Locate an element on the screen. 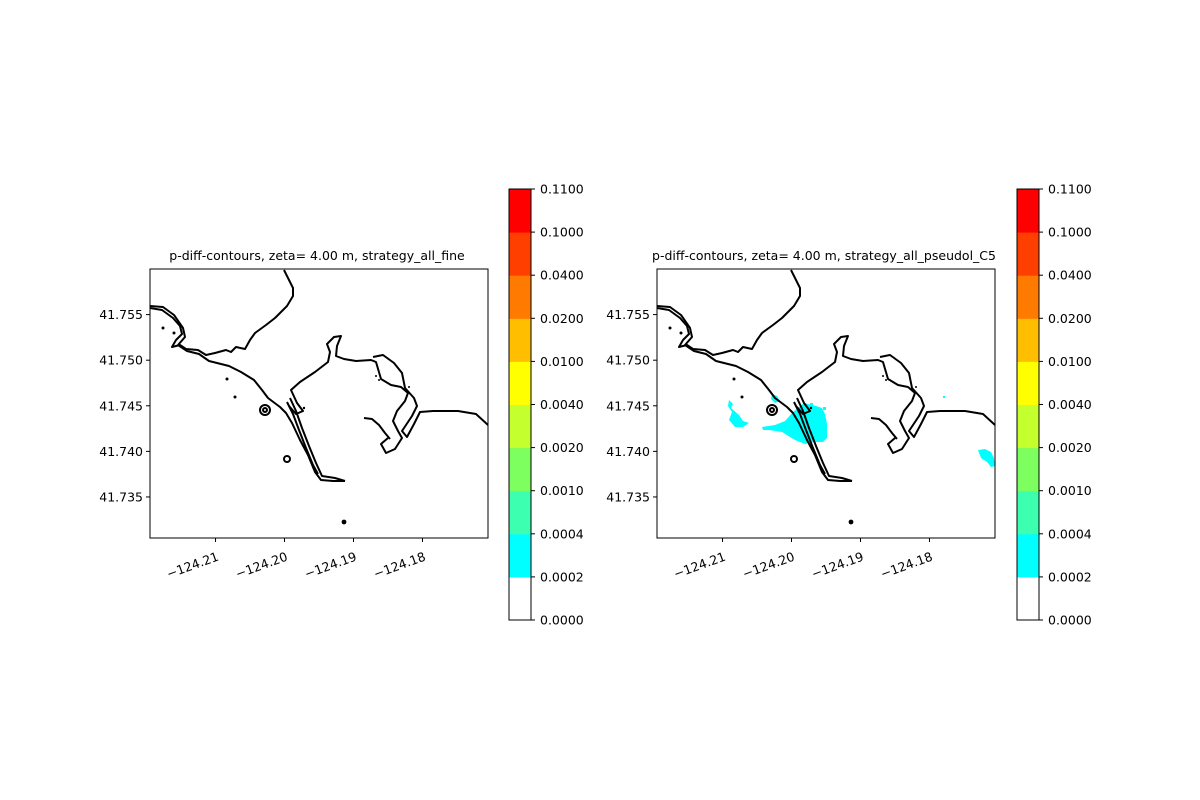 The width and height of the screenshot is (1200, 800). left-coast-dots is located at coordinates (285, 425).